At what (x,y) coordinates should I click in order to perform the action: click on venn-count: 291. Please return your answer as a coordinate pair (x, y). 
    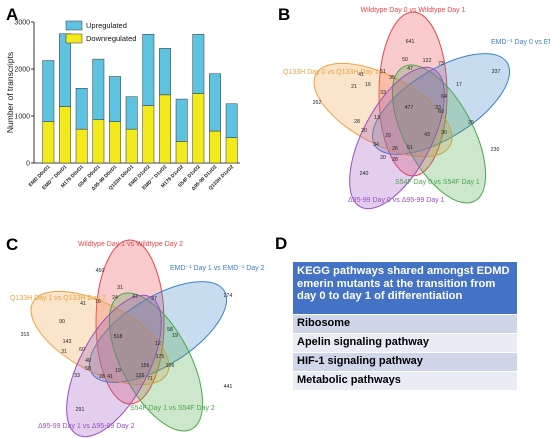
    Looking at the image, I should click on (80, 410).